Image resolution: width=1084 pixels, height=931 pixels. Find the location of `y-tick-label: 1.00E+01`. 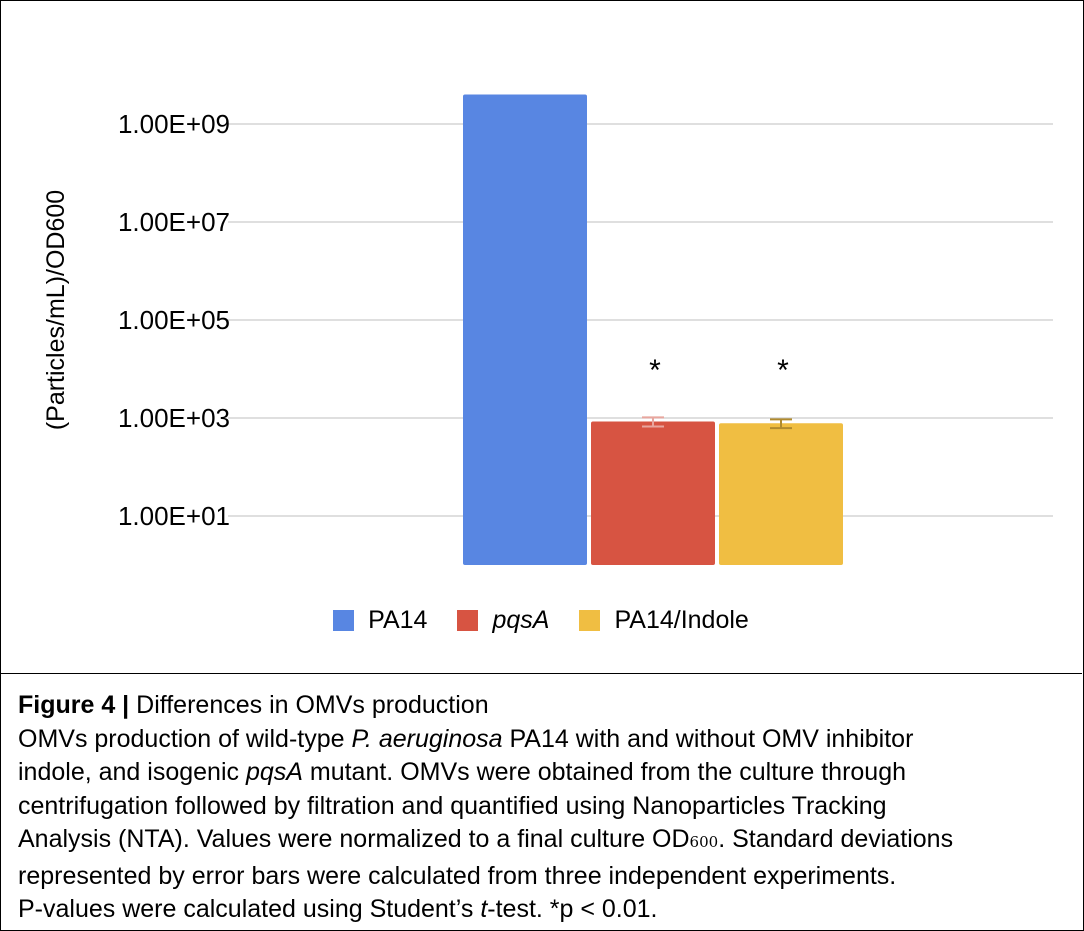

y-tick-label: 1.00E+01 is located at coordinates (174, 516).